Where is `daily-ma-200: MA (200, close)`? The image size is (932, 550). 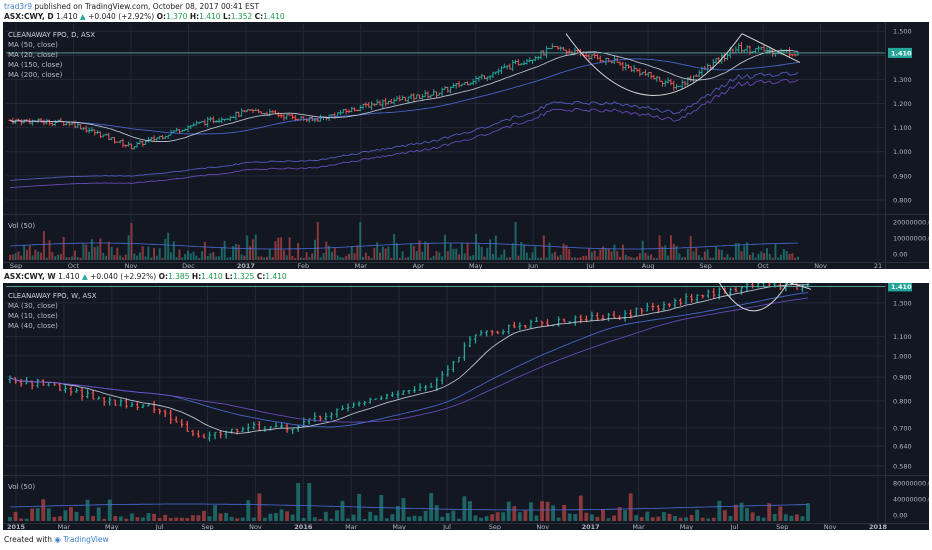
daily-ma-200: MA (200, close) is located at coordinates (35, 75).